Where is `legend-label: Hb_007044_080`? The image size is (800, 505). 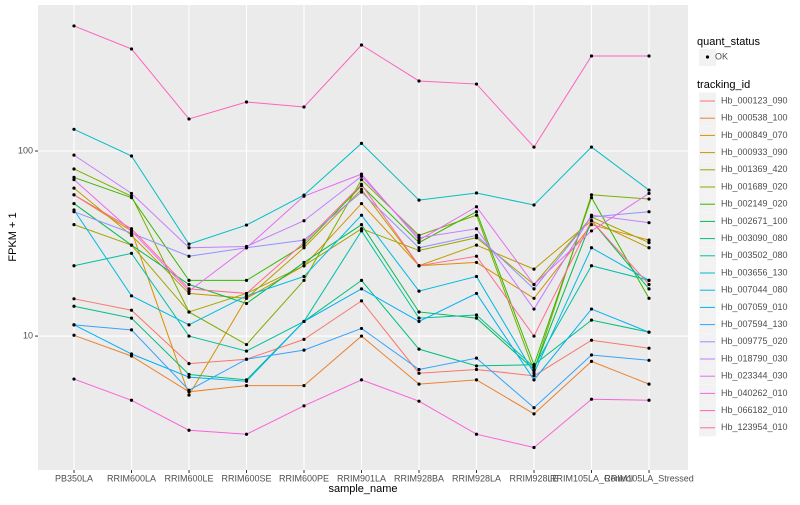
legend-label: Hb_007044_080 is located at coordinates (754, 290).